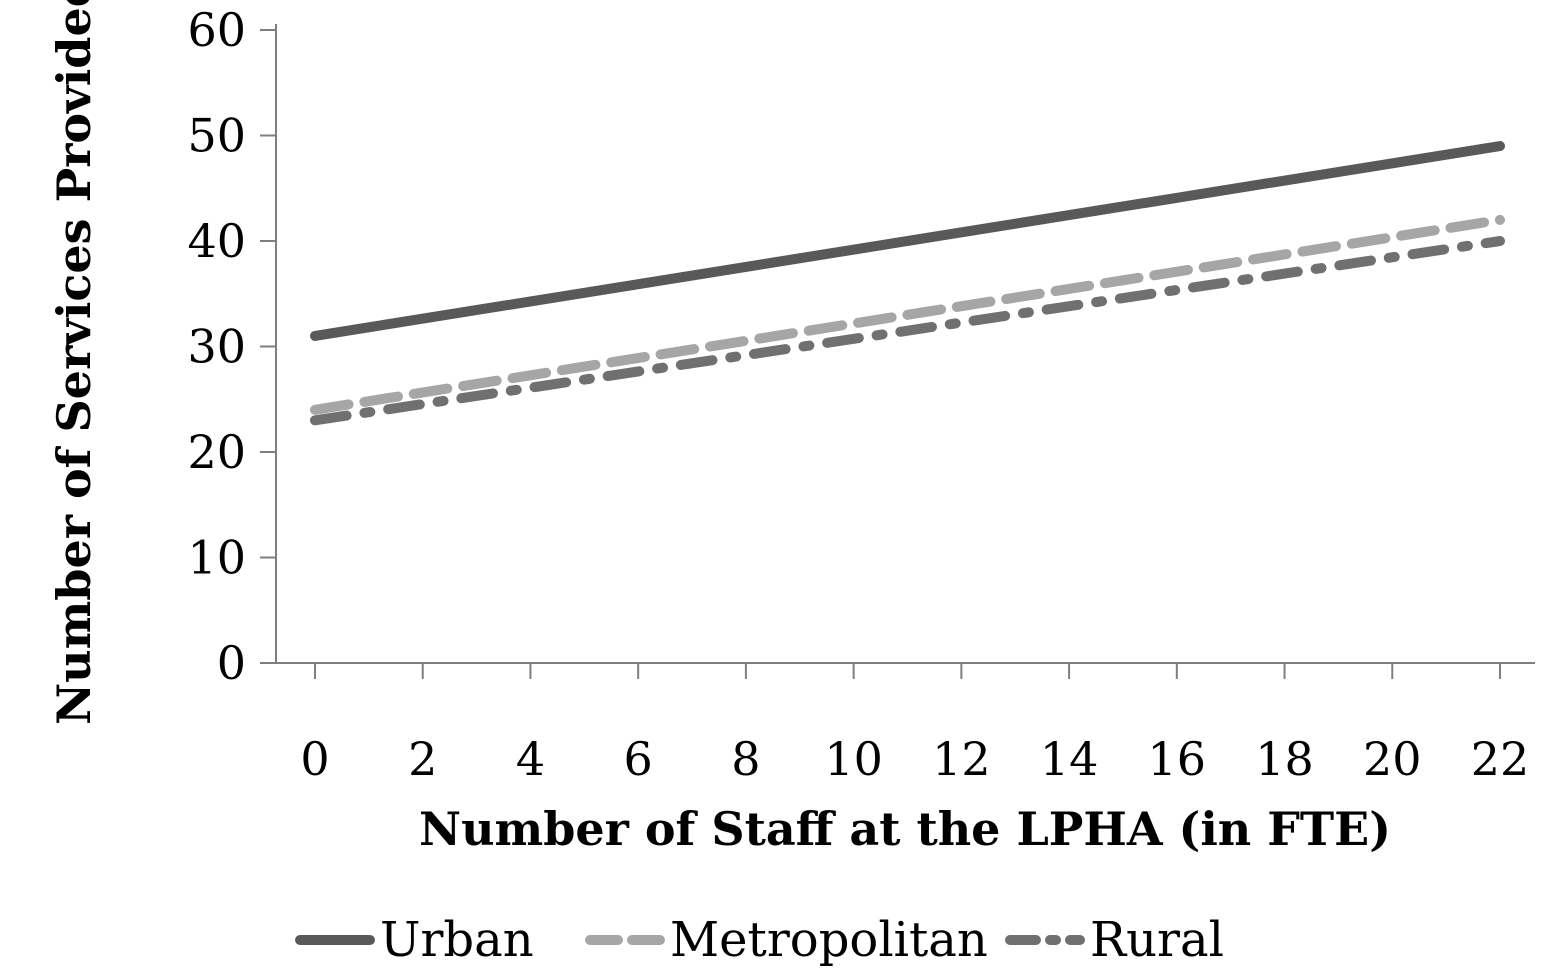 This screenshot has width=1549, height=979. What do you see at coordinates (216, 241) in the screenshot?
I see `y-tick-label: 40` at bounding box center [216, 241].